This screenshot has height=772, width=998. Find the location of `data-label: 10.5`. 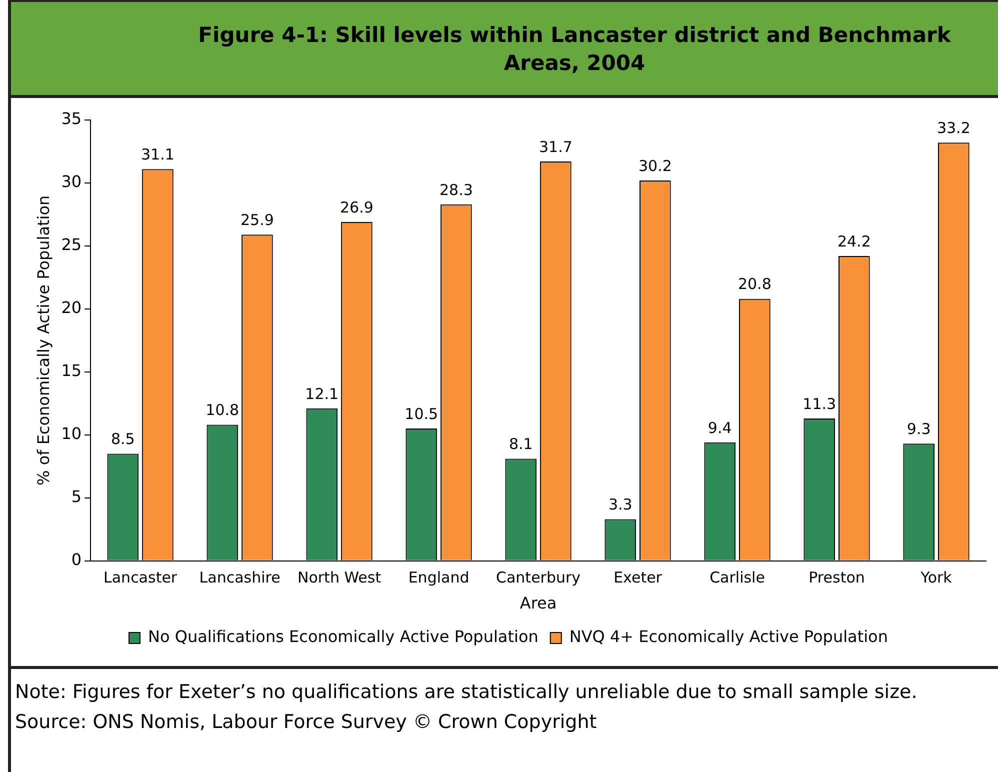

data-label: 10.5 is located at coordinates (421, 413).